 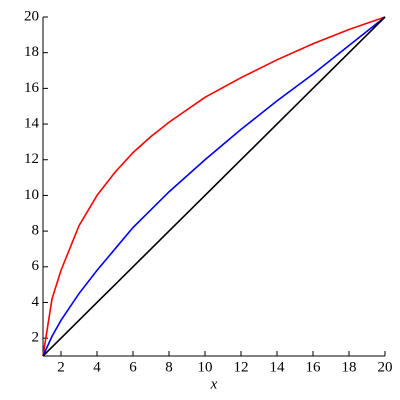 I want to click on x-tick-label: 12, so click(x=241, y=367).